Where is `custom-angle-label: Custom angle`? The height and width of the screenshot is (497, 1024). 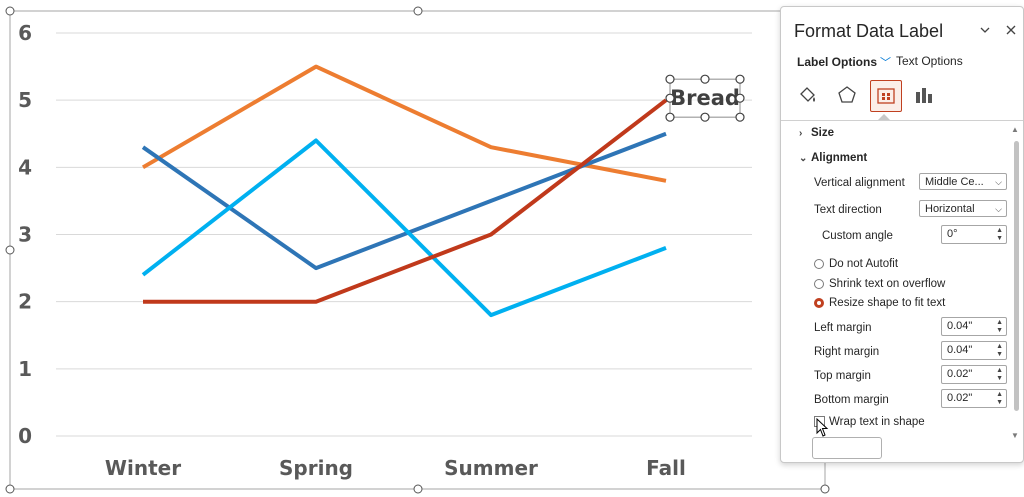
custom-angle-label: Custom angle is located at coordinates (857, 236).